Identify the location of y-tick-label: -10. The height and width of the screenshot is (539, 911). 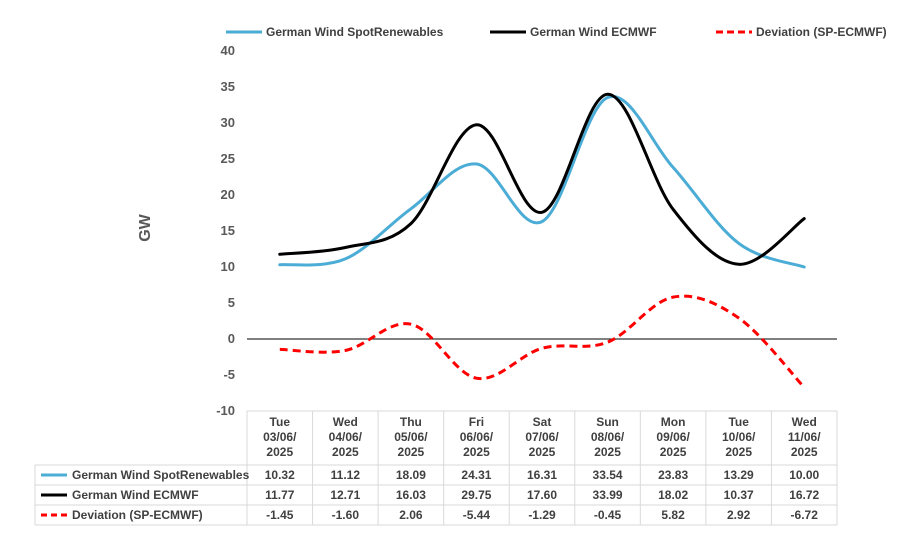
(225, 410).